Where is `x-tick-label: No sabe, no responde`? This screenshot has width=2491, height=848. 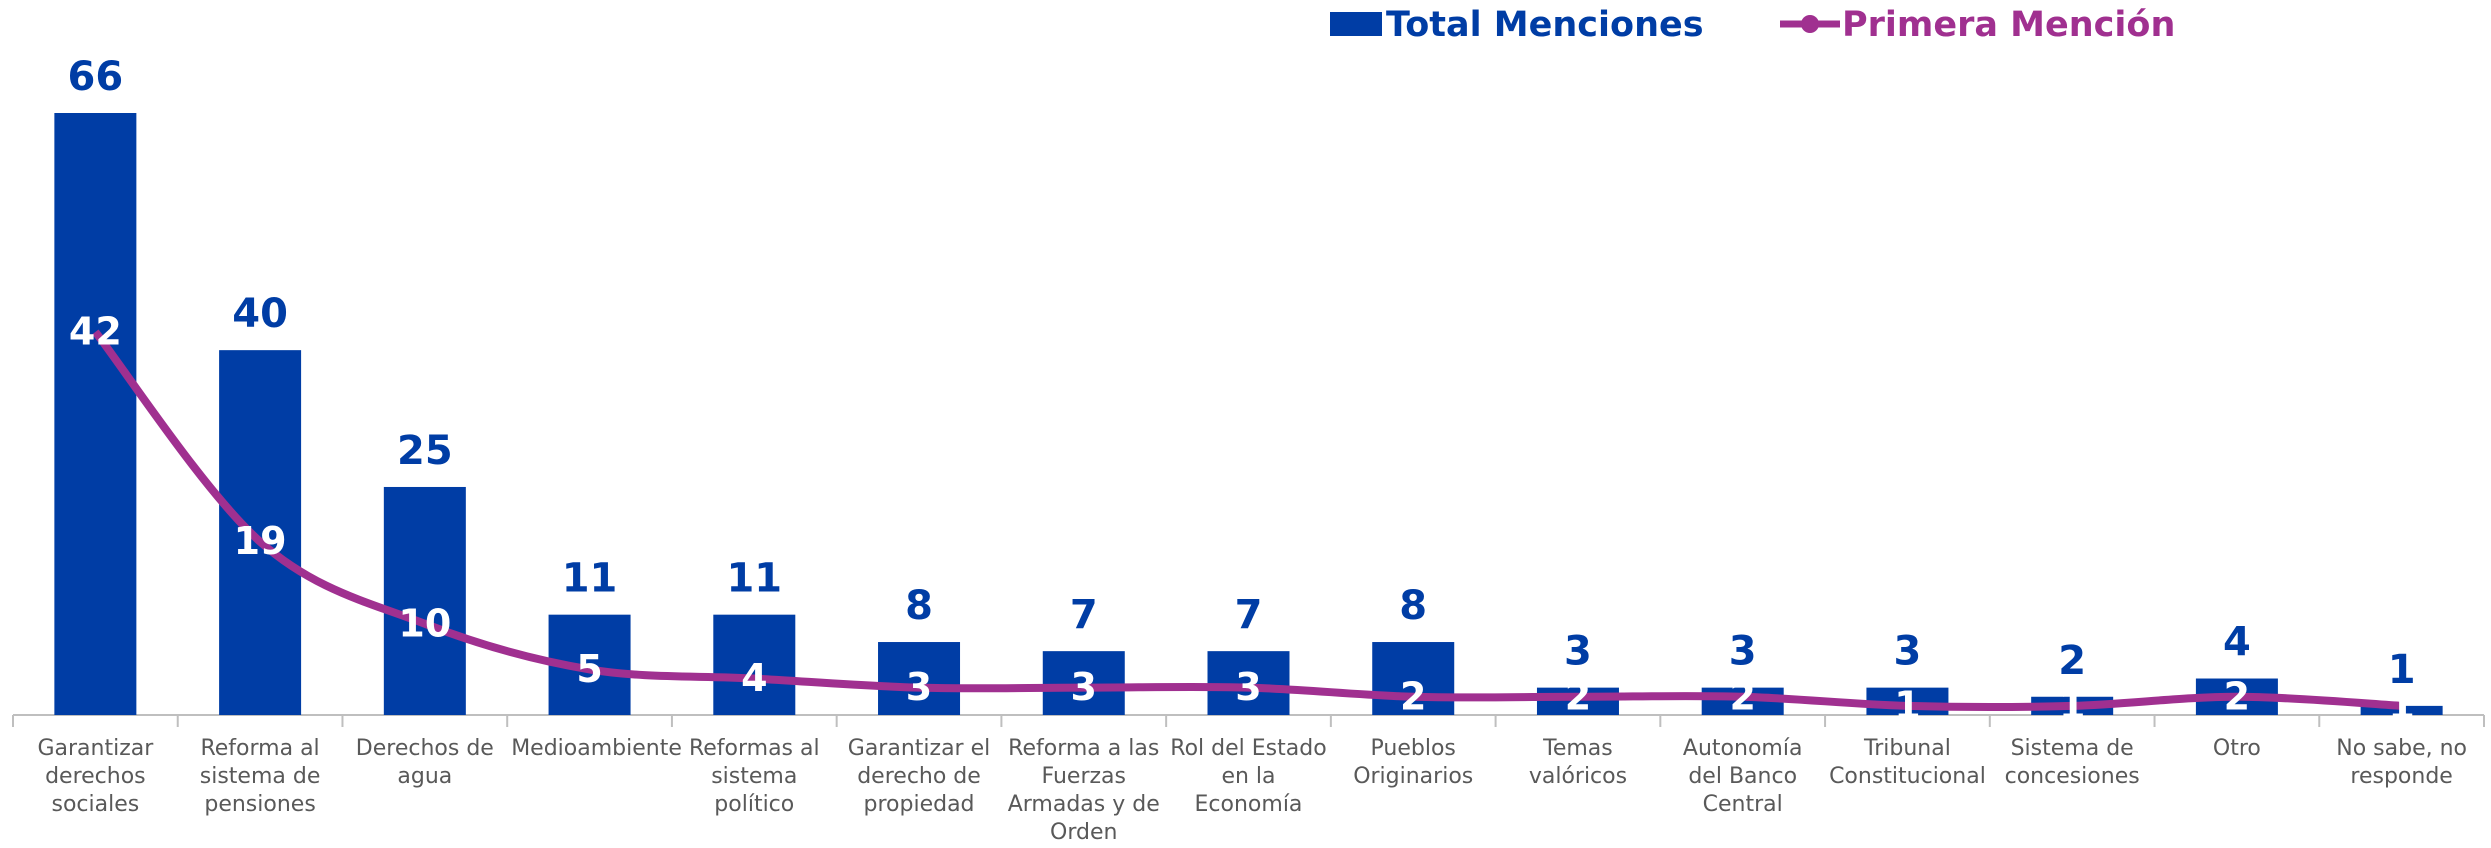 x-tick-label: No sabe, no responde is located at coordinates (2401, 762).